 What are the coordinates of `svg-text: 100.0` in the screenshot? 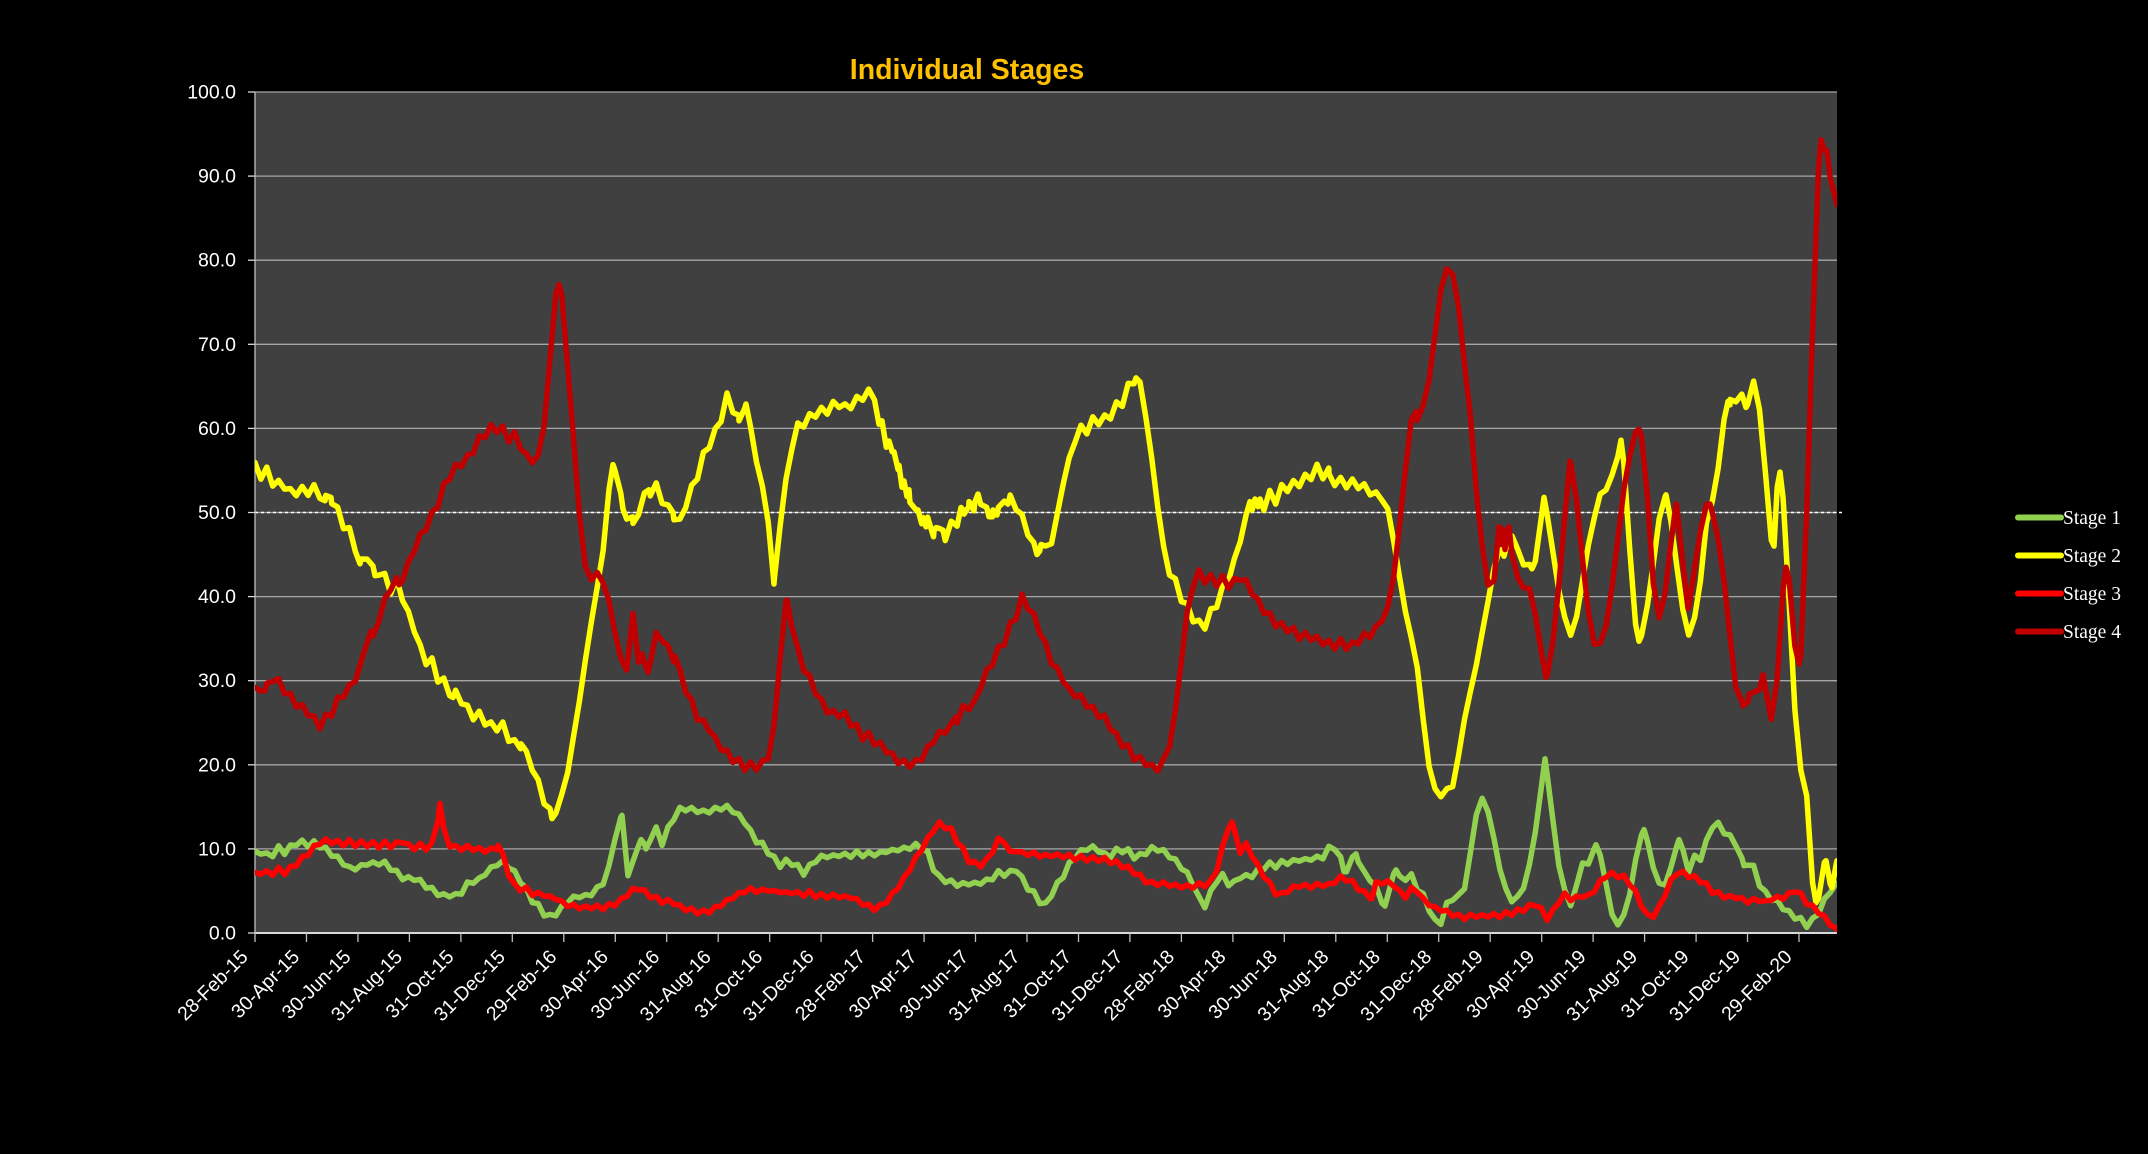 It's located at (211, 93).